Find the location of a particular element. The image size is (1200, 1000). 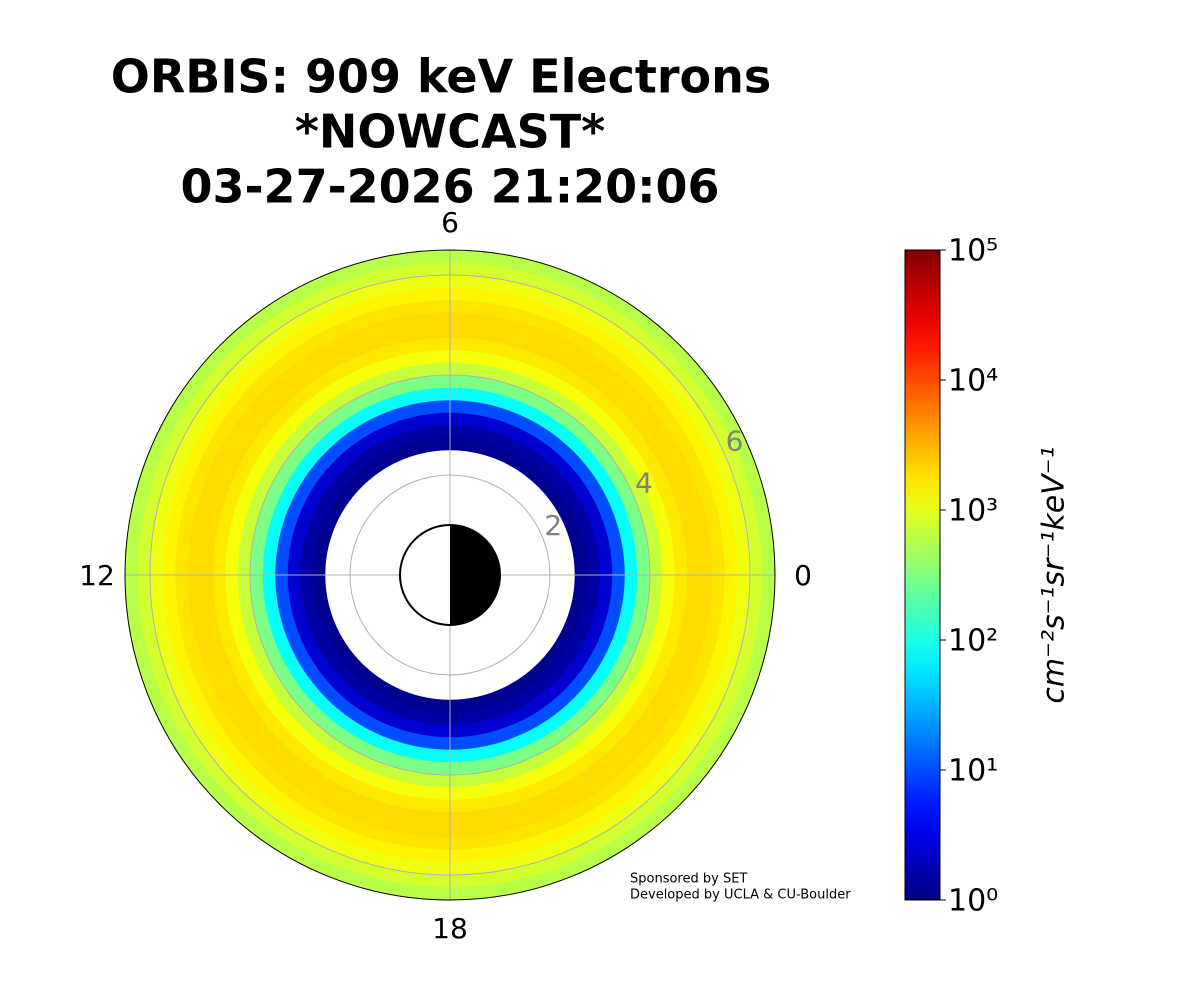

colorbar-tick-label: 10⁵ is located at coordinates (973, 251).